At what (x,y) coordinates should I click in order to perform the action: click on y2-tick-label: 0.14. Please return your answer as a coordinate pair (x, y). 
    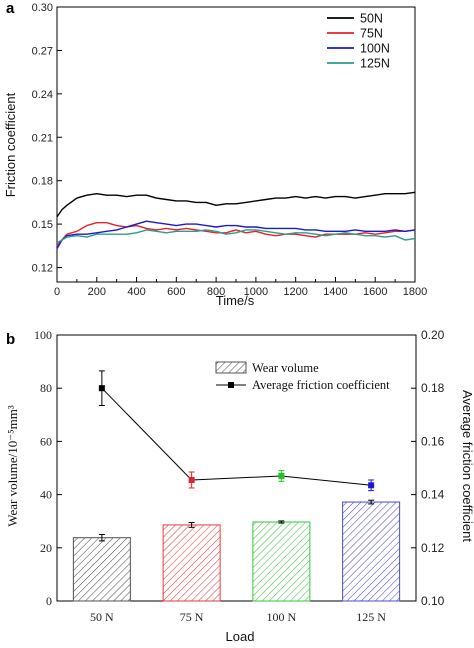
    Looking at the image, I should click on (433, 495).